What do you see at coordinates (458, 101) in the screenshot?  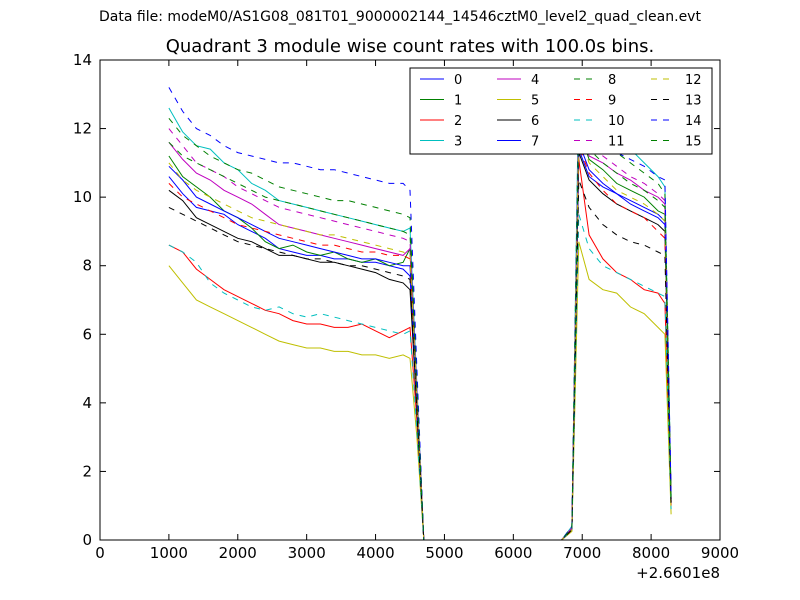 I see `legend-label: 1` at bounding box center [458, 101].